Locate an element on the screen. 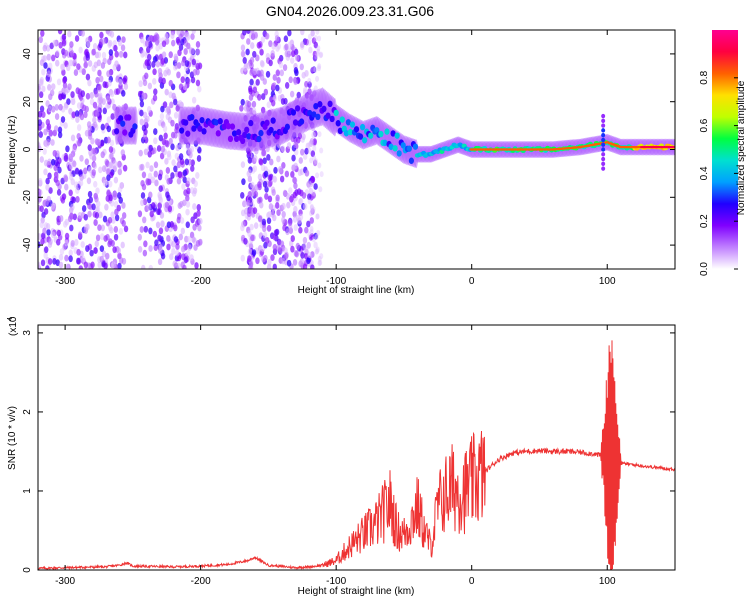 Image resolution: width=750 pixels, height=600 pixels. spectrogram-x-tick-label: -100 is located at coordinates (336, 281).